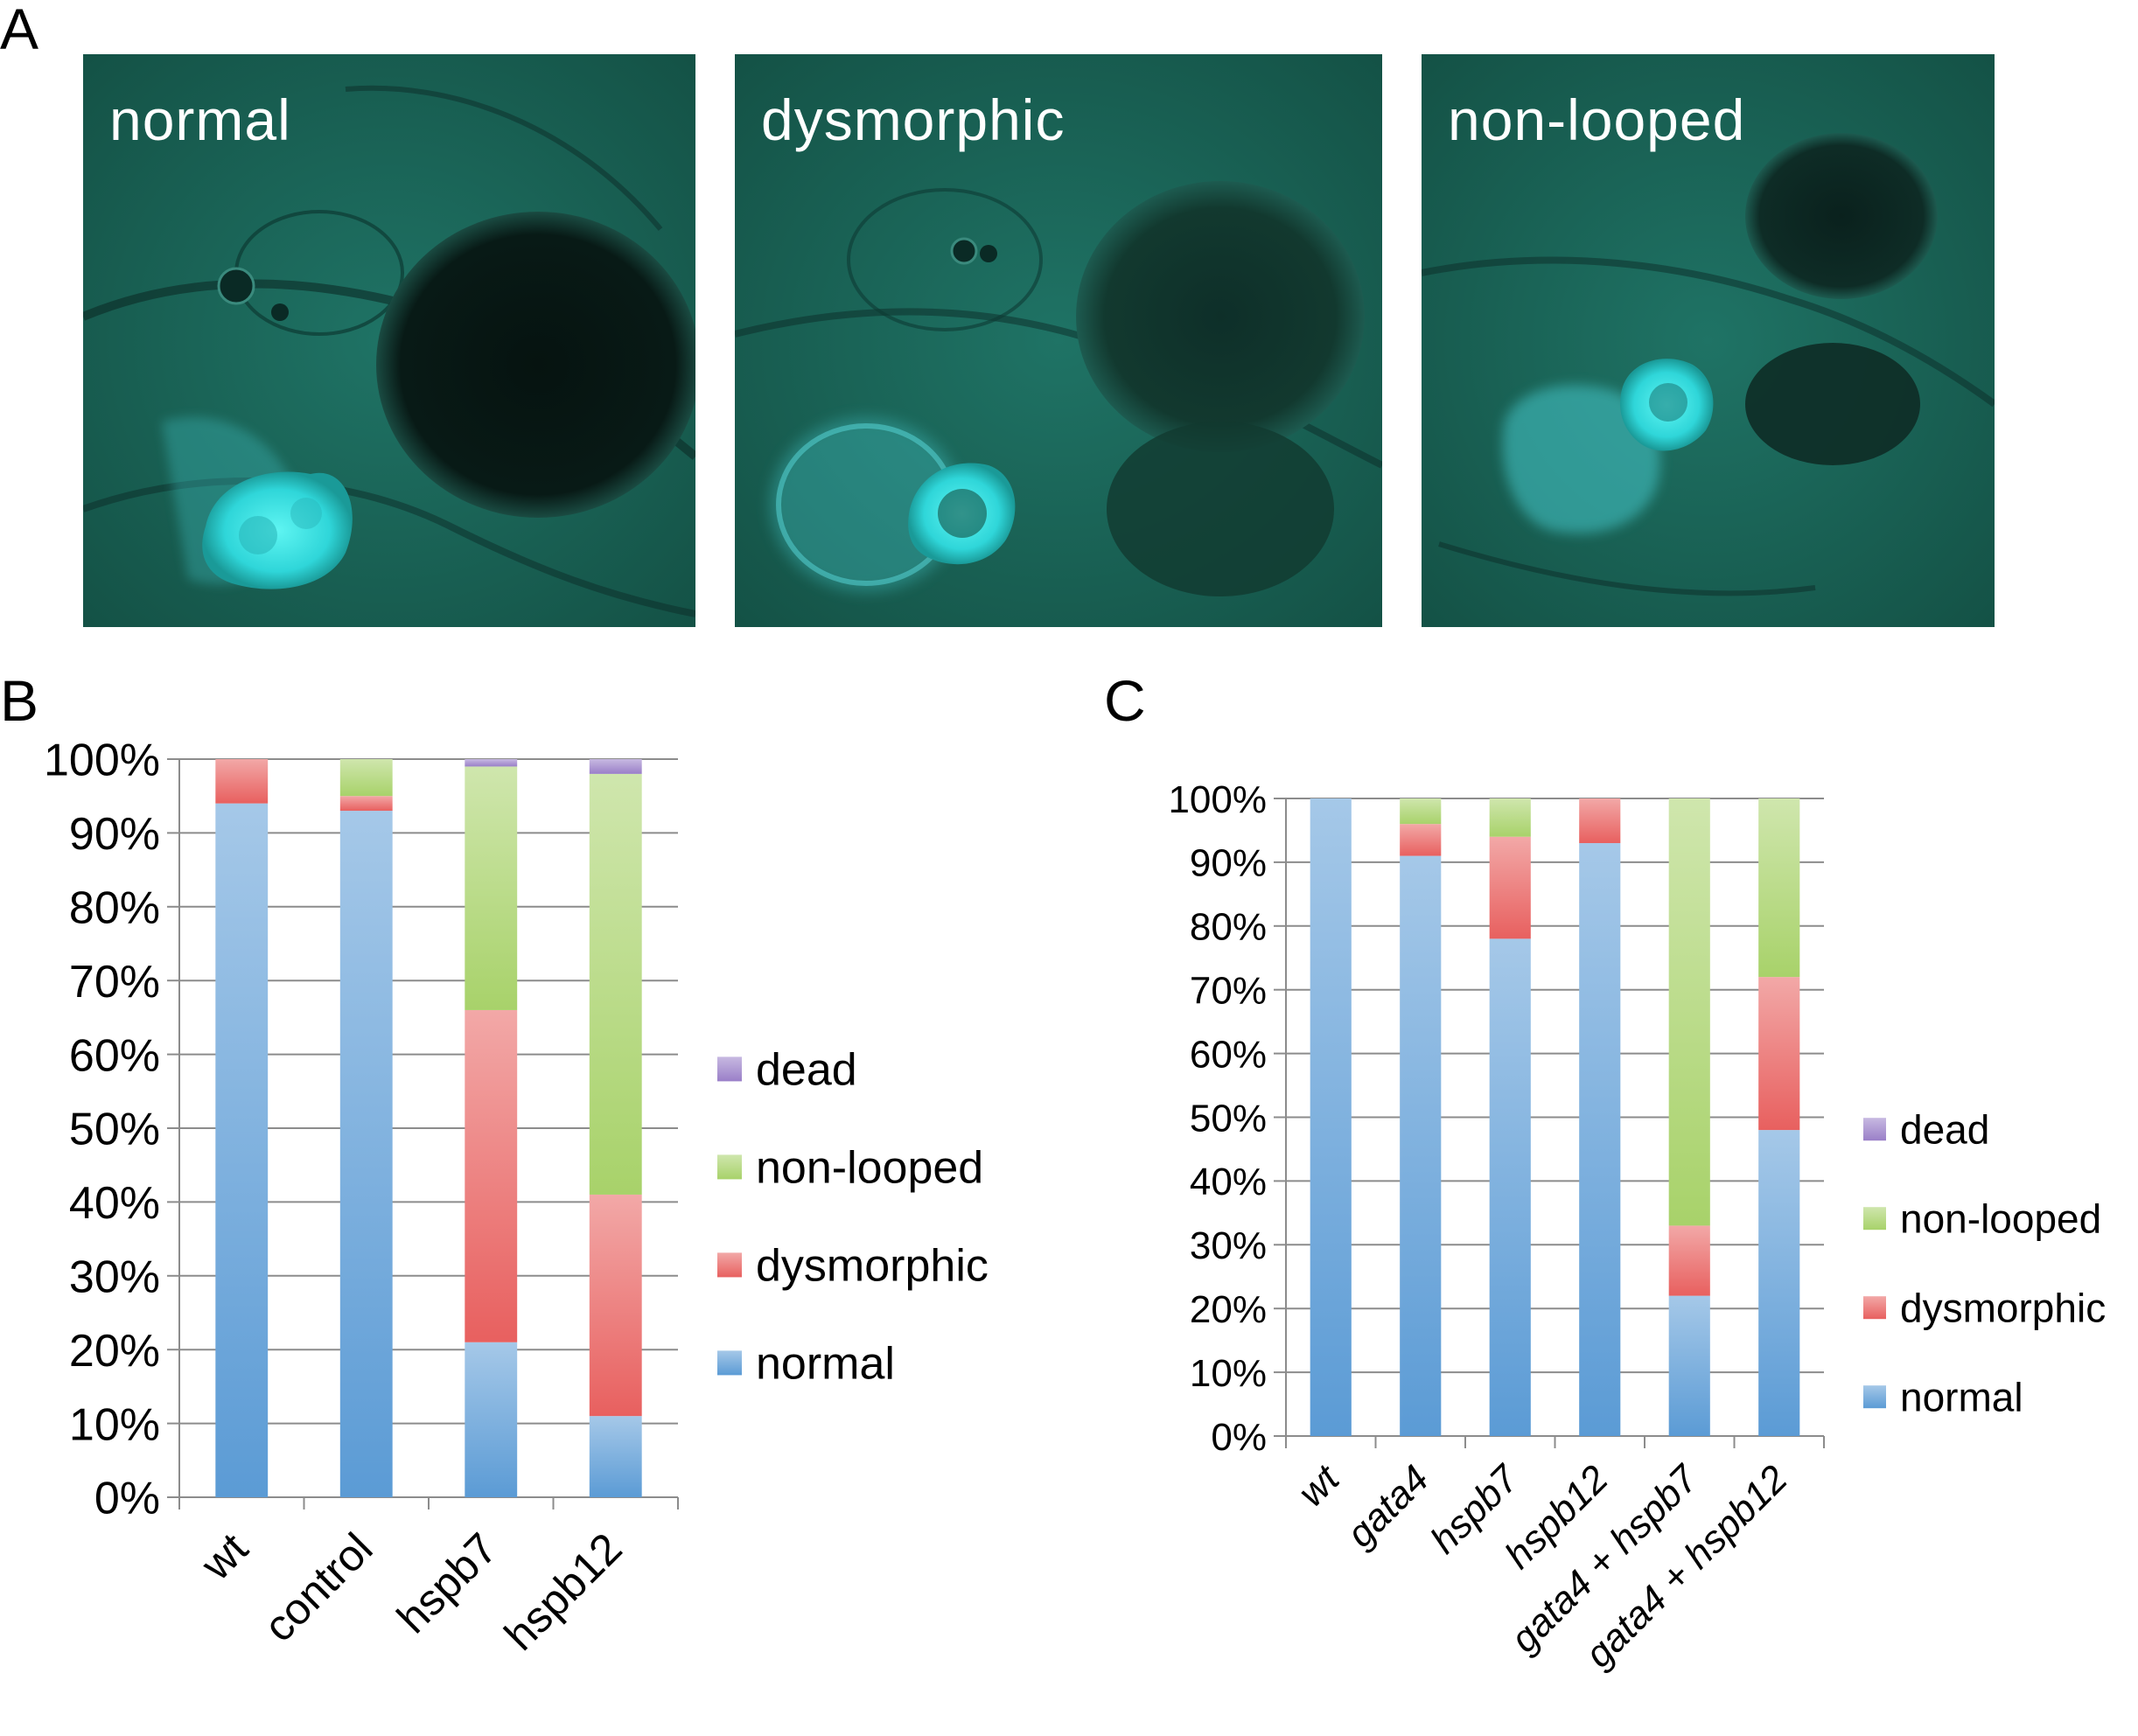 The image size is (2138, 1736). I want to click on chart-c-legend-swatch-dysmorphic, so click(1874, 1308).